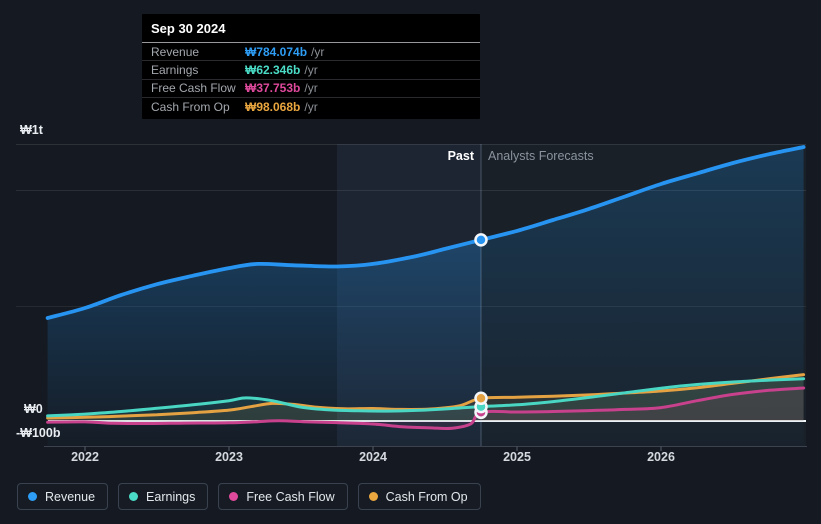 The width and height of the screenshot is (821, 524). What do you see at coordinates (31, 130) in the screenshot?
I see `y-axis-label-1t: ₩1t` at bounding box center [31, 130].